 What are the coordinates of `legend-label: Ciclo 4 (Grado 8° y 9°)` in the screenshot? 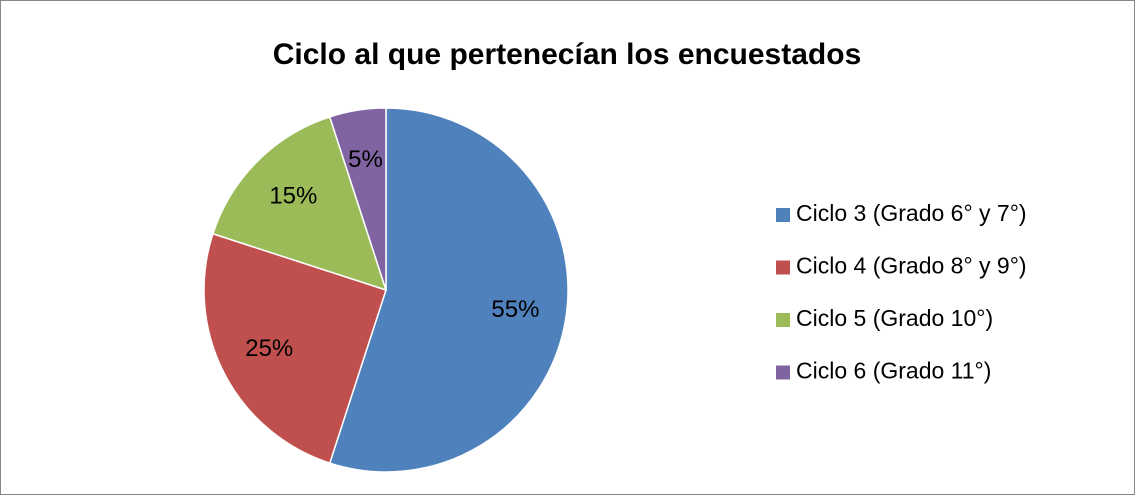 It's located at (911, 266).